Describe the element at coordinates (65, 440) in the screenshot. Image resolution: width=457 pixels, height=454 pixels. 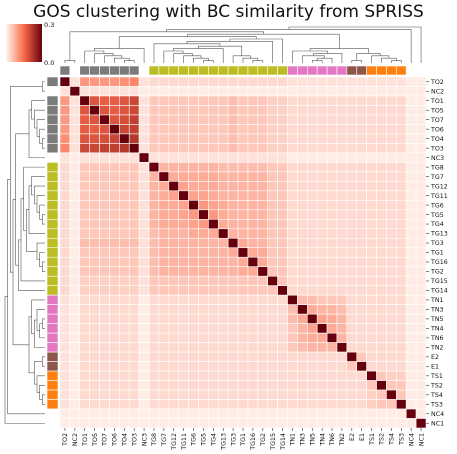
I see `column-label: TO2` at that location.